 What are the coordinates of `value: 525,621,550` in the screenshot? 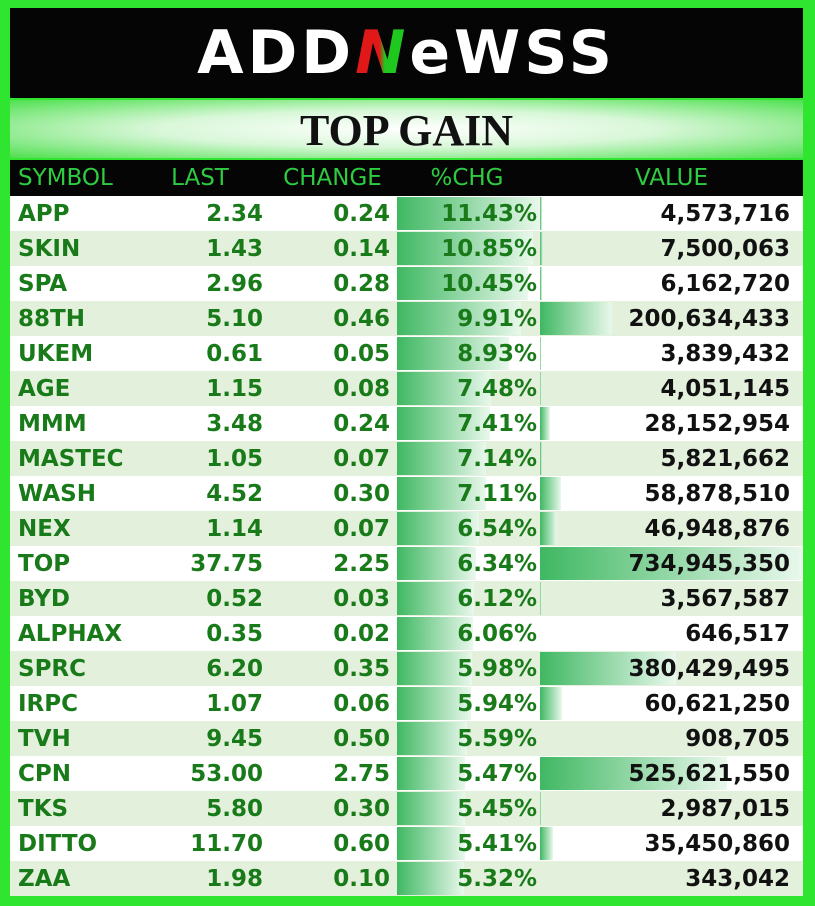 It's located at (709, 773).